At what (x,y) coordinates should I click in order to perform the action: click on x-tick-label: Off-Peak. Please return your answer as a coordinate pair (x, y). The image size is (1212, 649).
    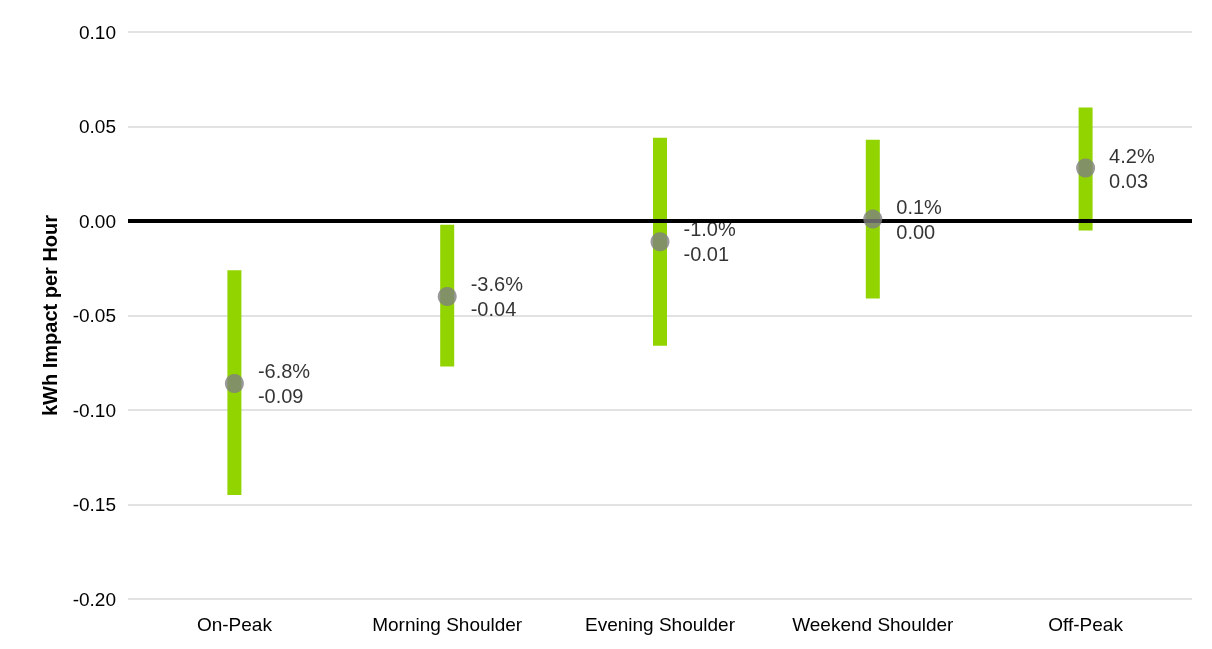
    Looking at the image, I should click on (1086, 624).